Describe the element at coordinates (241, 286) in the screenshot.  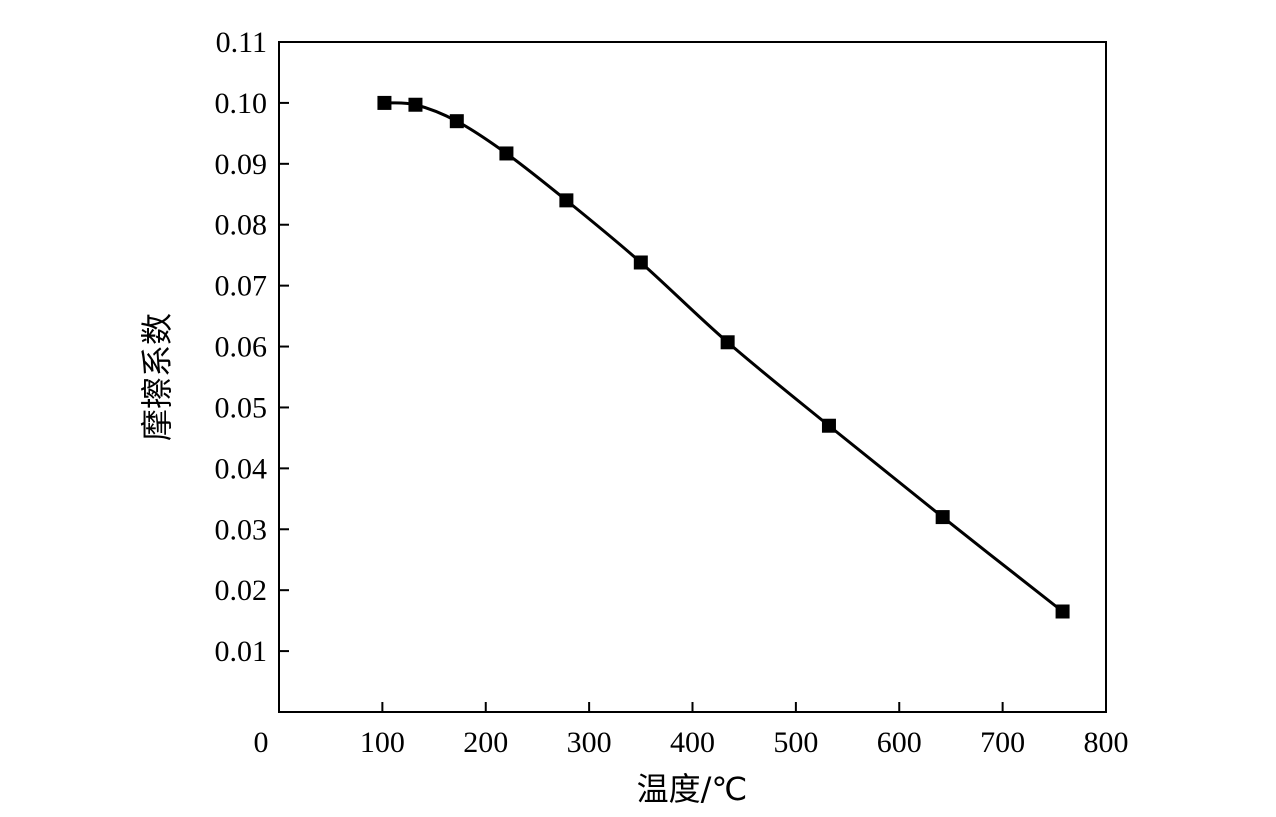
I see `y-tick-label: 0.07` at that location.